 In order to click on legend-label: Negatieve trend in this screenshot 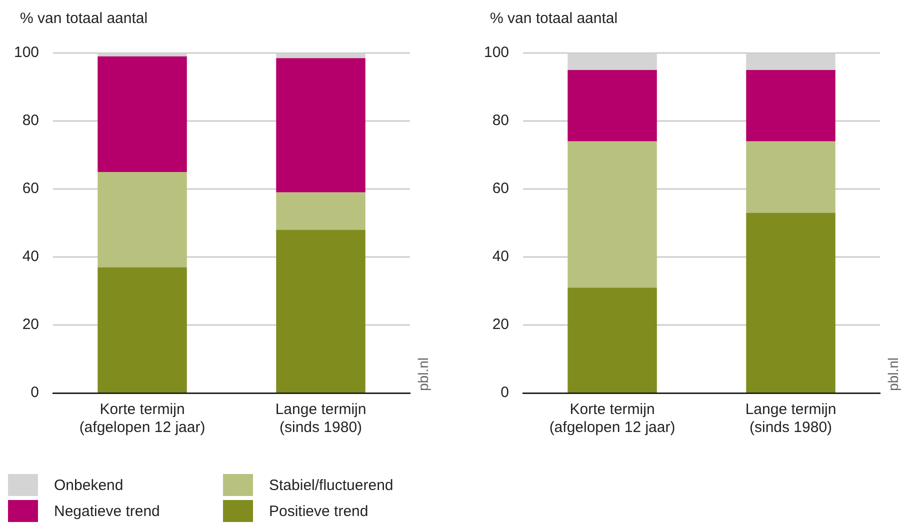, I will do `click(107, 511)`.